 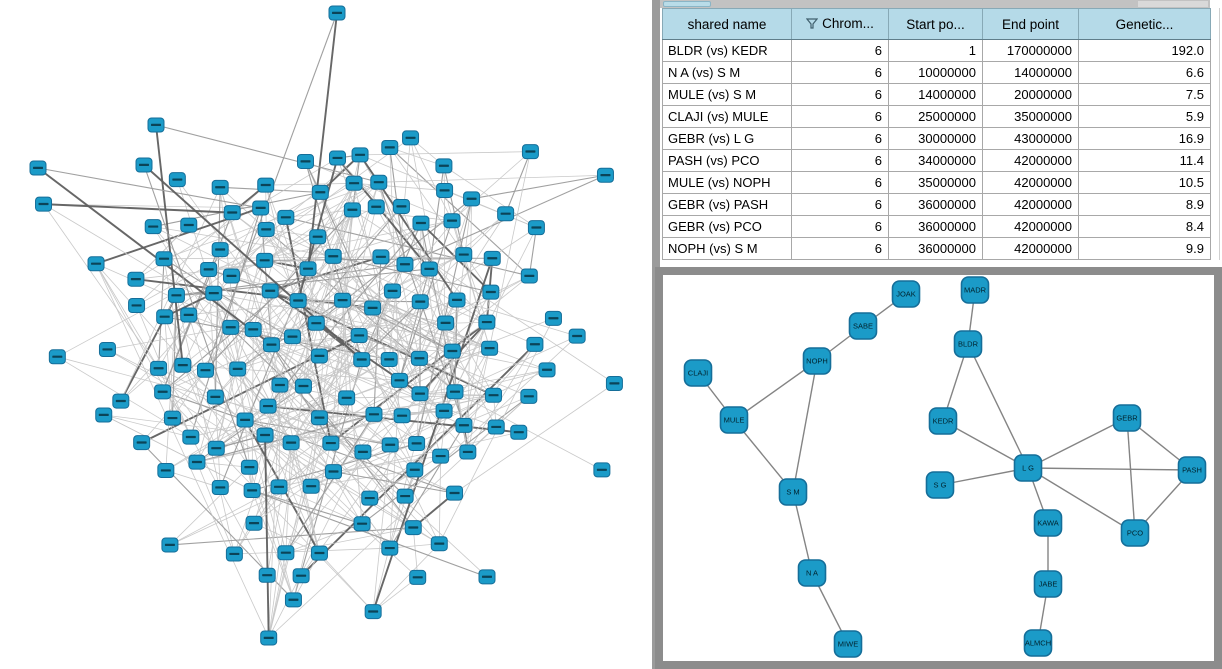 I want to click on column-header-0: shared name, so click(x=727, y=24).